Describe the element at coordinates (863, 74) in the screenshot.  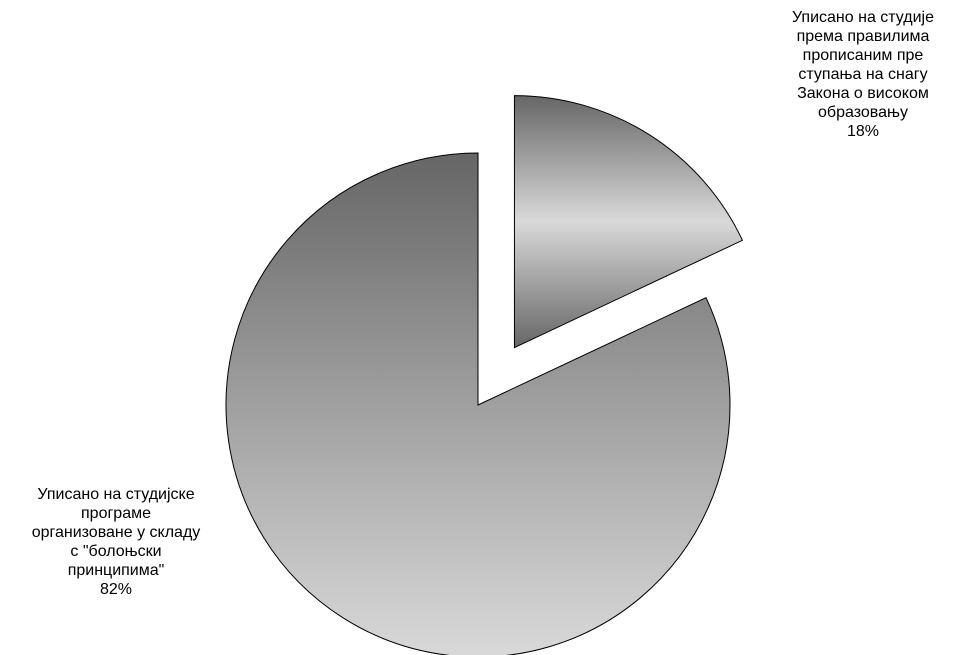
I see `slice-label-line: ступања на снагу` at that location.